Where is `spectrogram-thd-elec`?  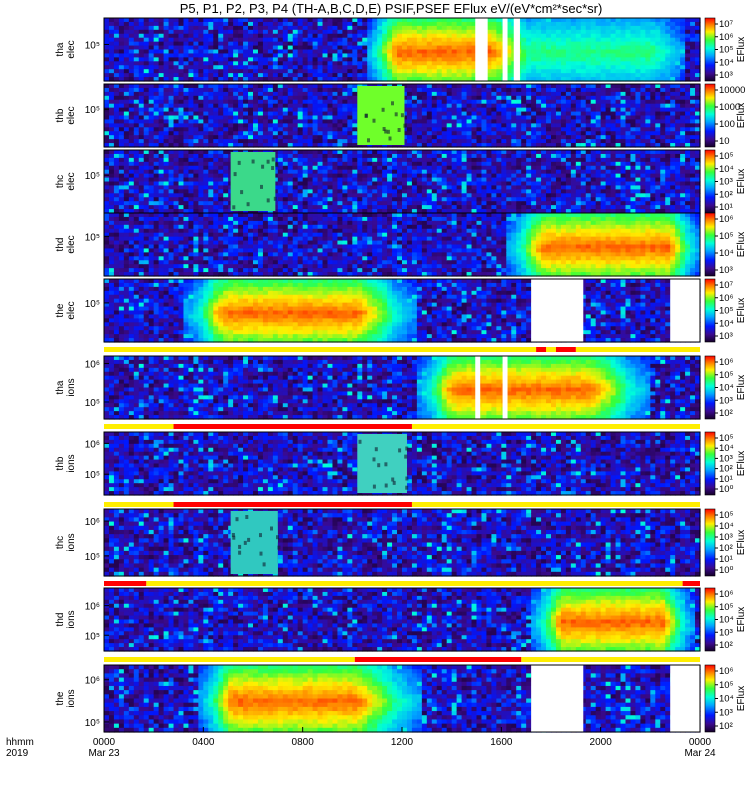 spectrogram-thd-elec is located at coordinates (402, 245).